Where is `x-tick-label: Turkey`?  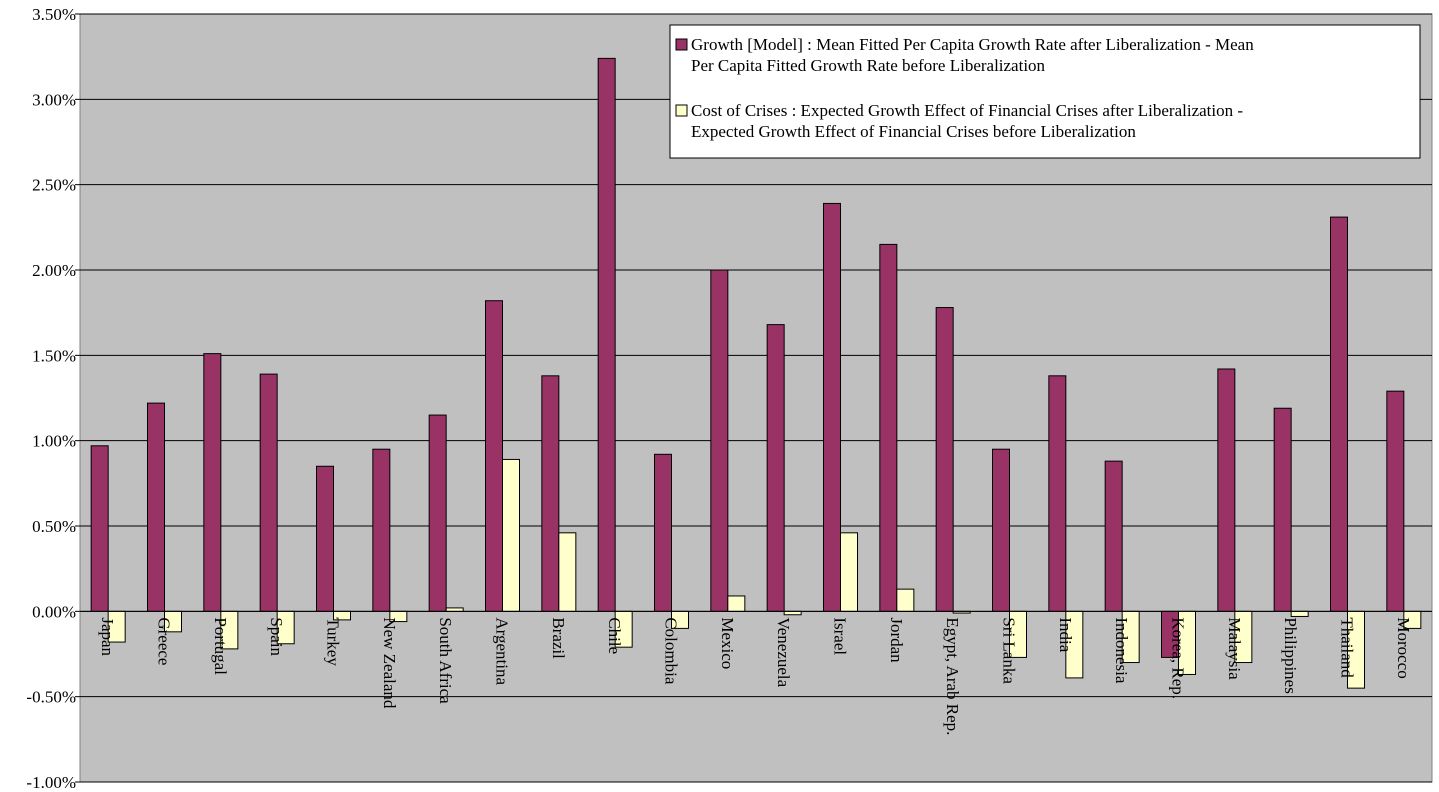 x-tick-label: Turkey is located at coordinates (333, 641).